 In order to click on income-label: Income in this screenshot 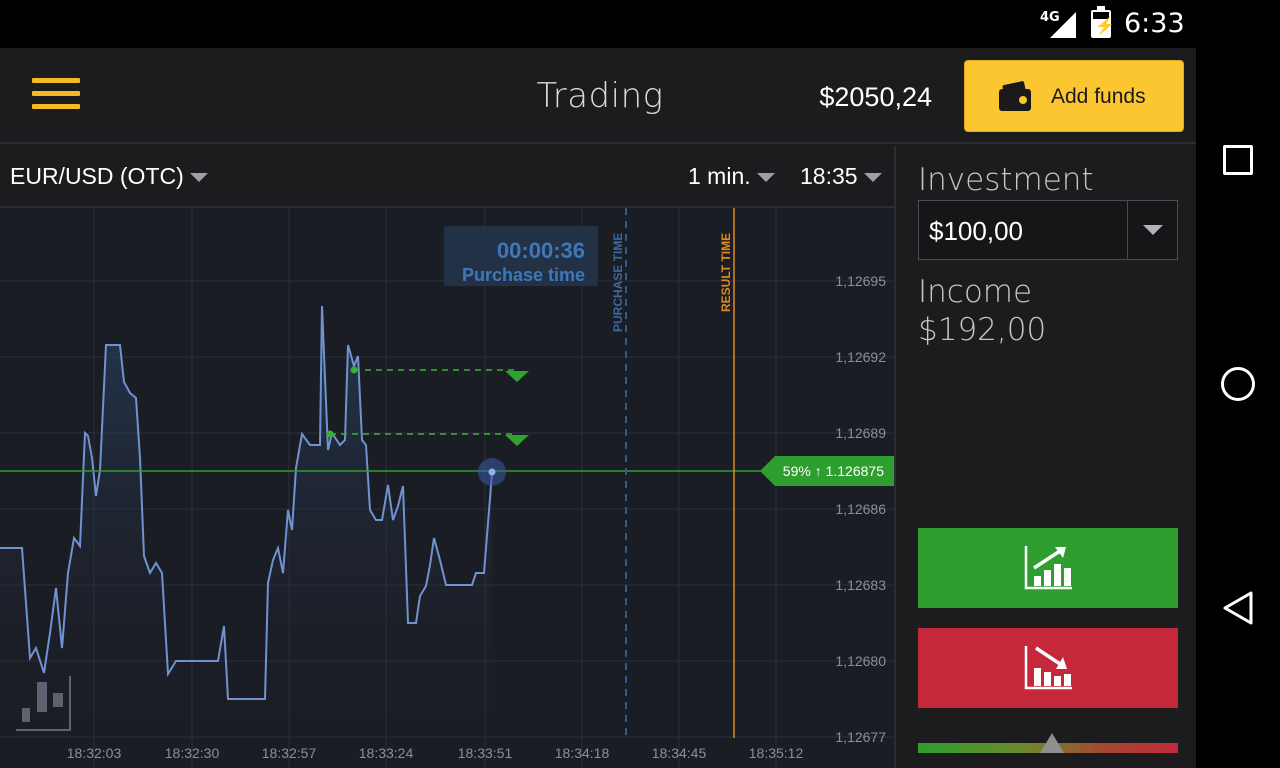, I will do `click(975, 292)`.